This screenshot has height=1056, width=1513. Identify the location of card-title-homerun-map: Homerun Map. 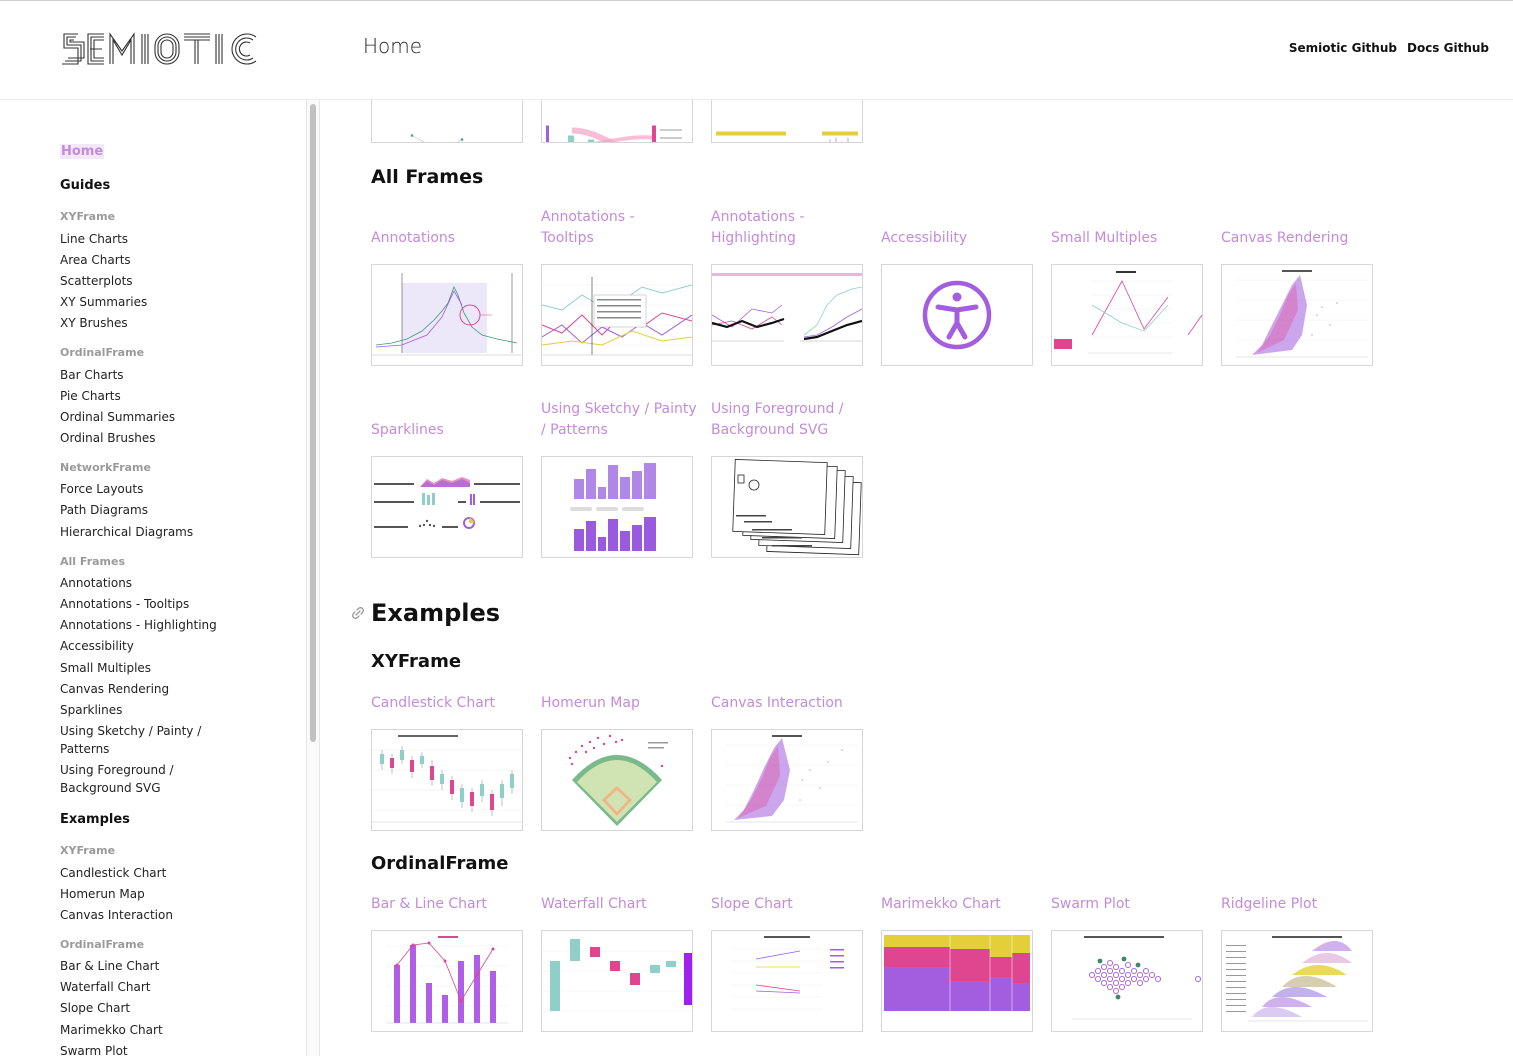
(590, 703).